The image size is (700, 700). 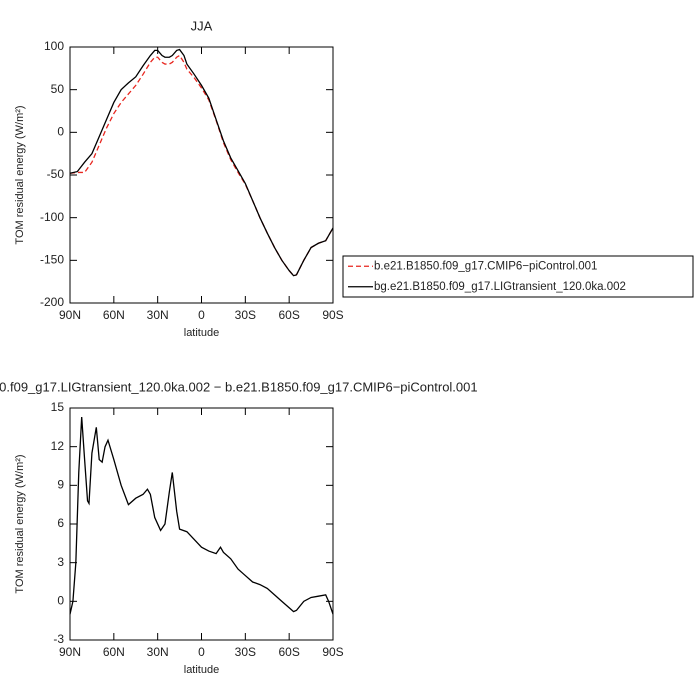 I want to click on y-tick-label: -50, so click(x=56, y=174).